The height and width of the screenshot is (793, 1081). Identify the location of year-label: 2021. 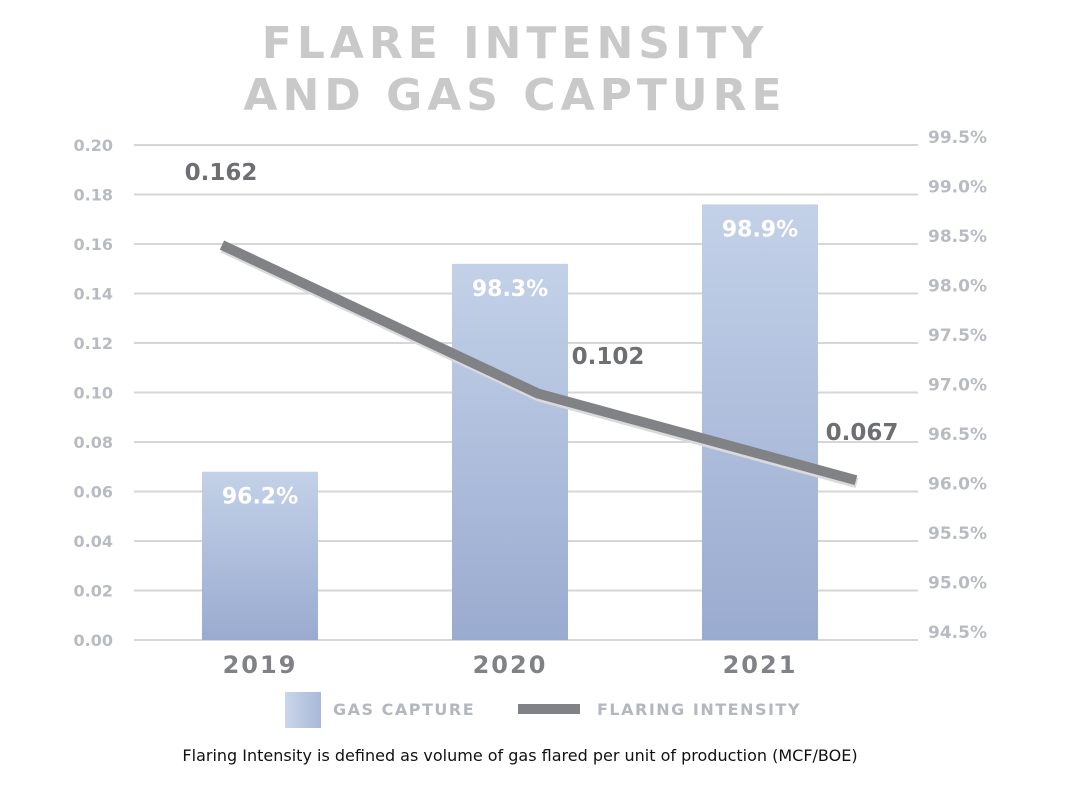
(760, 665).